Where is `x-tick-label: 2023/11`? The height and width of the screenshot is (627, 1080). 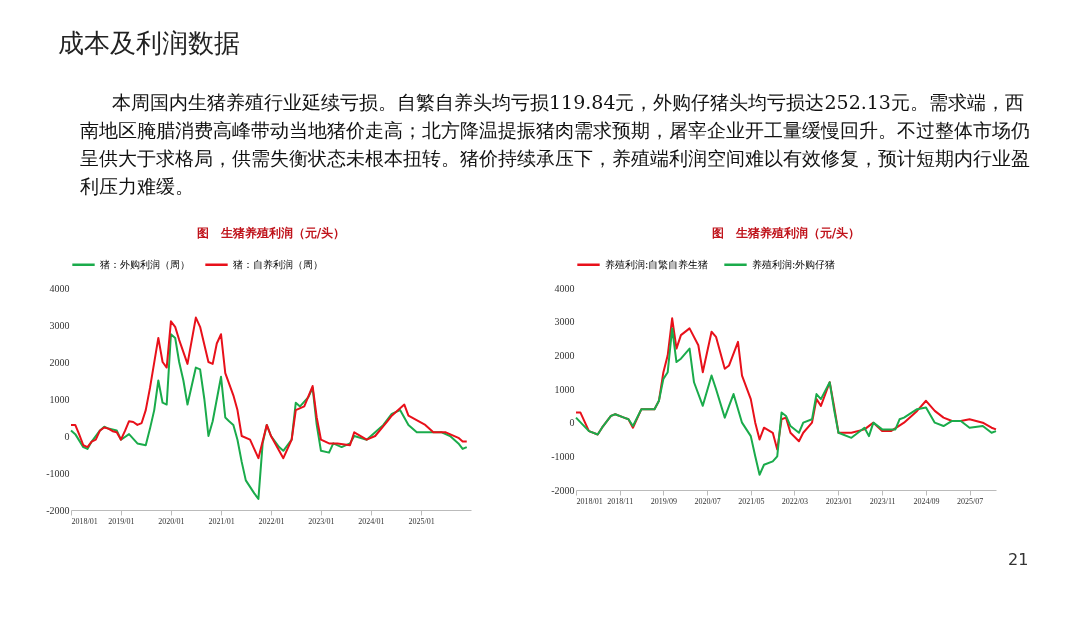
x-tick-label: 2023/11 is located at coordinates (882, 501).